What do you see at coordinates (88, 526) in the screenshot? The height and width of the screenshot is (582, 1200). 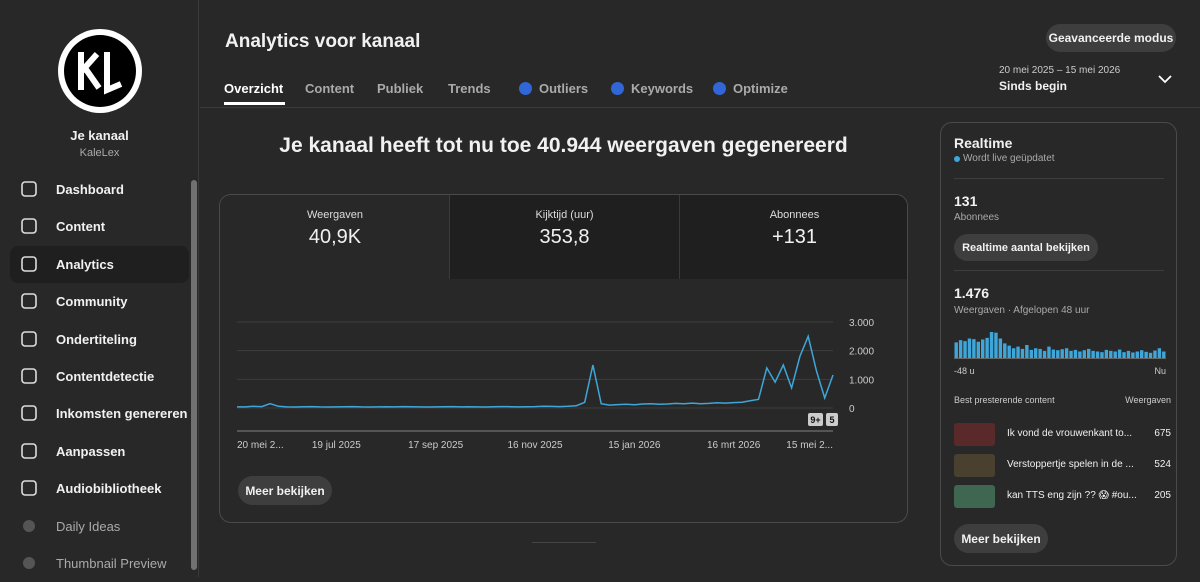 I see `nav-label: Daily Ideas` at bounding box center [88, 526].